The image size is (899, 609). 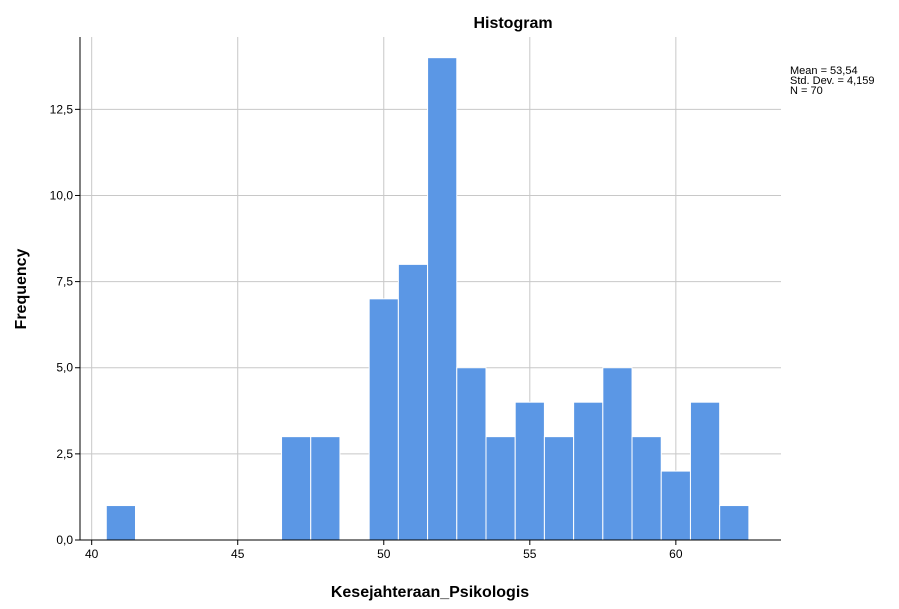 What do you see at coordinates (64, 540) in the screenshot?
I see `y-tick-label: 0,0` at bounding box center [64, 540].